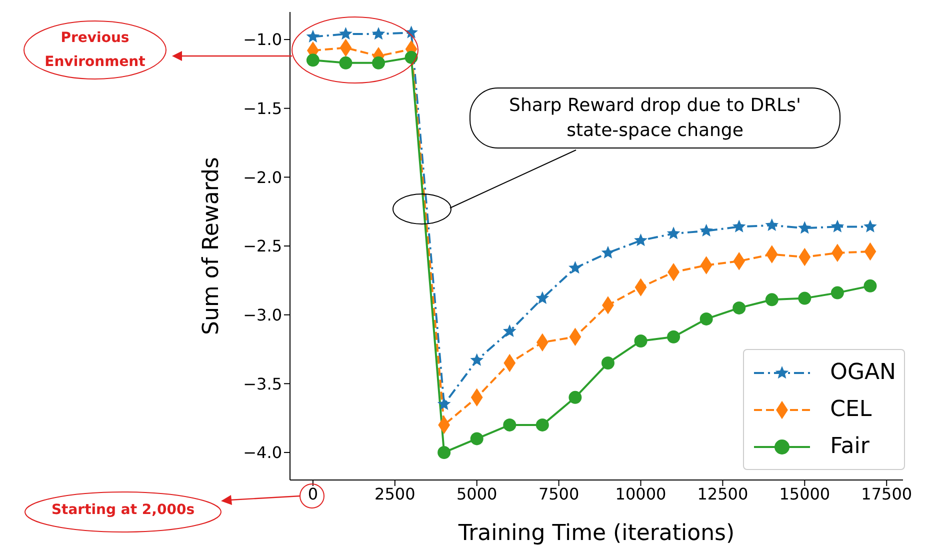 The width and height of the screenshot is (926, 554). Describe the element at coordinates (123, 510) in the screenshot. I see `text: Starting at 2,000s` at that location.